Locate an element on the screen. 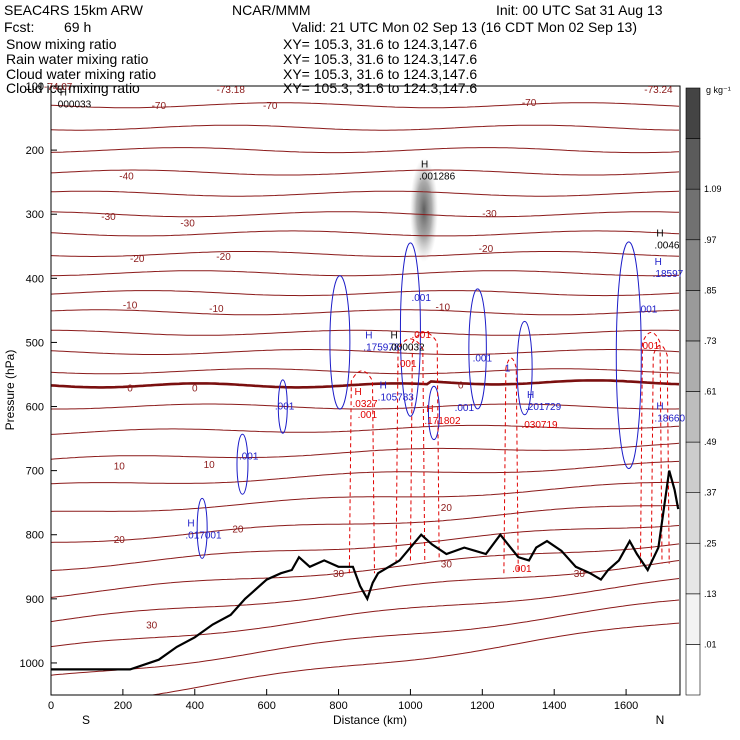  y-tick-label: 200 is located at coordinates (35, 151).